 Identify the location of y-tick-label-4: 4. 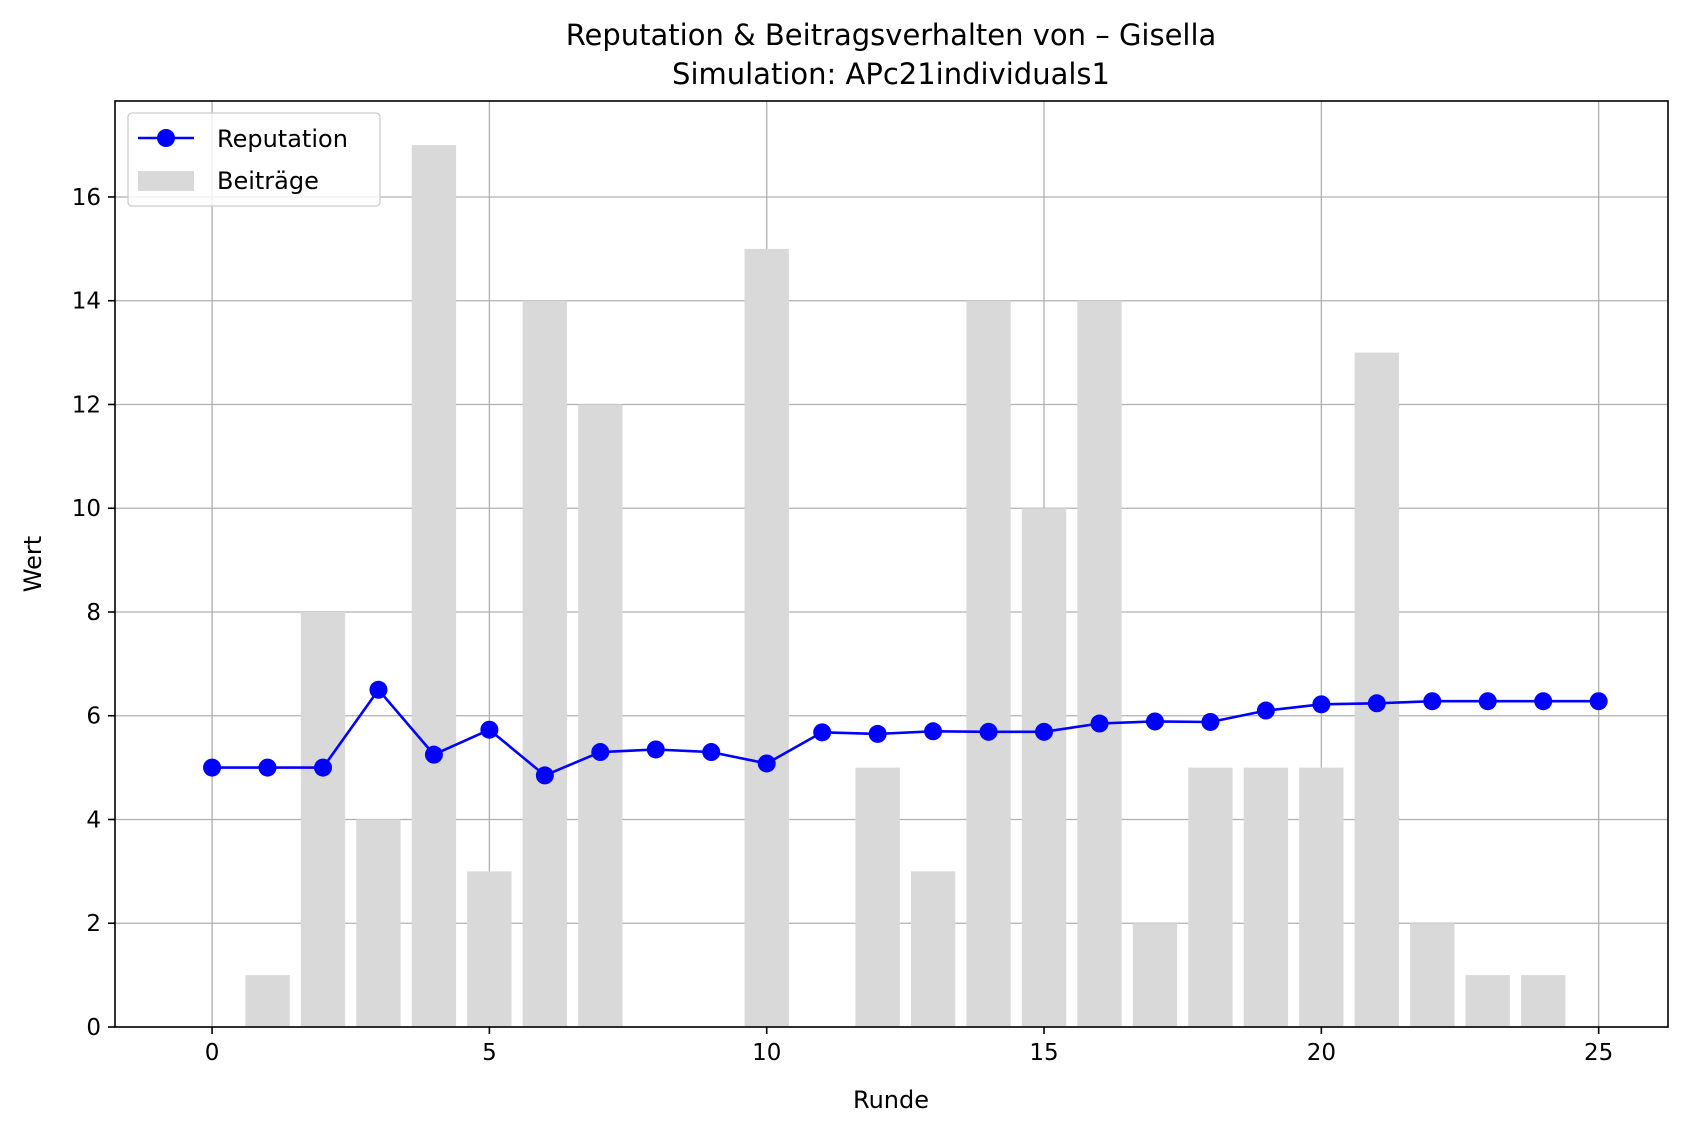
(93, 820).